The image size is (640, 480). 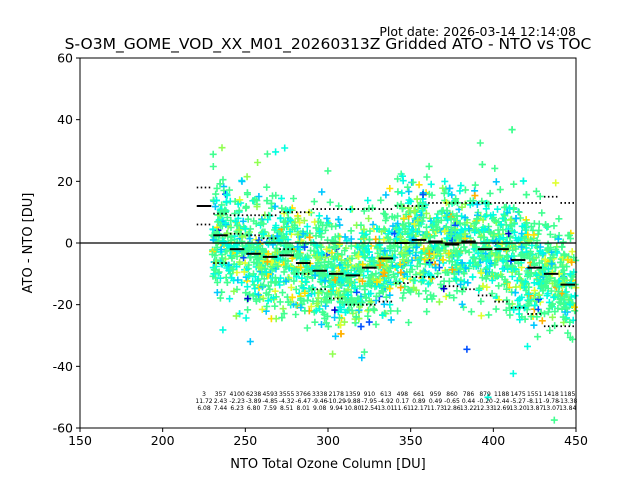 I want to click on bin-stat-value: 1475, so click(x=517, y=394).